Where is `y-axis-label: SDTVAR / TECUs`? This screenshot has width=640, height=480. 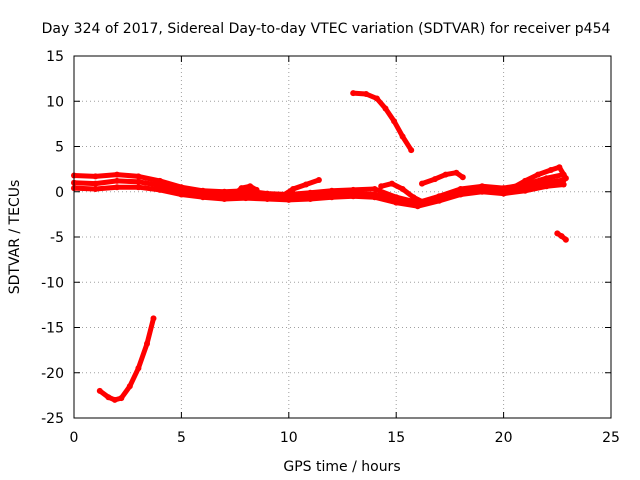 y-axis-label: SDTVAR / TECUs is located at coordinates (15, 237).